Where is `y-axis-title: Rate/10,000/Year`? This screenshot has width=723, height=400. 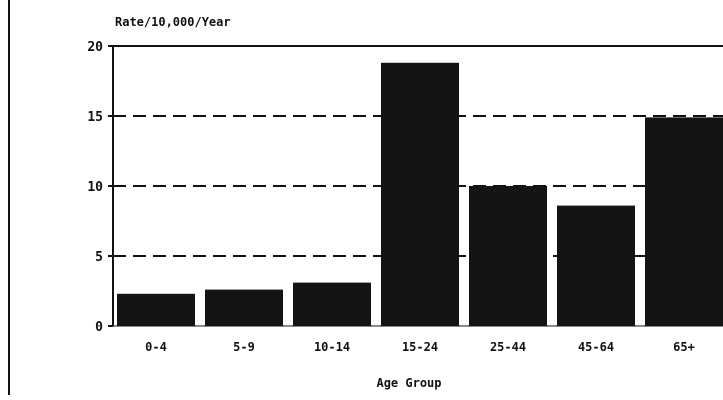
y-axis-title: Rate/10,000/Year is located at coordinates (173, 22).